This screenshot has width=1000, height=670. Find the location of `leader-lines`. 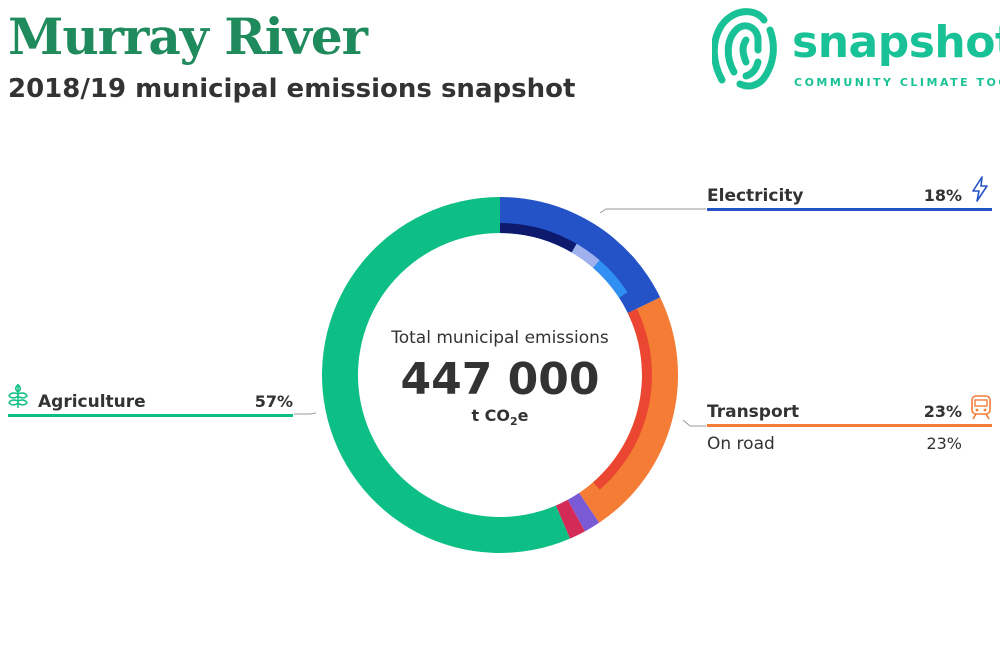

leader-lines is located at coordinates (500, 317).